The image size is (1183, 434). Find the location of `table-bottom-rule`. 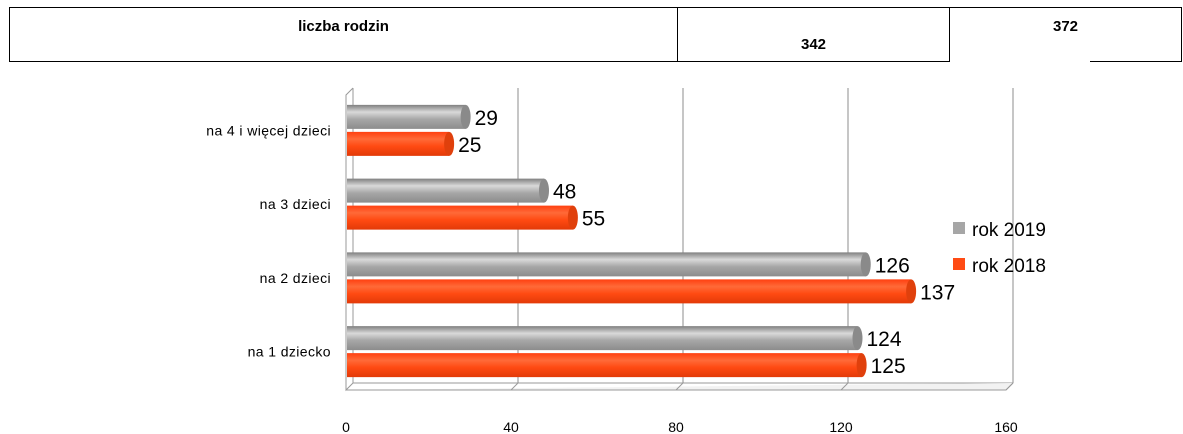

table-bottom-rule is located at coordinates (1136, 61).